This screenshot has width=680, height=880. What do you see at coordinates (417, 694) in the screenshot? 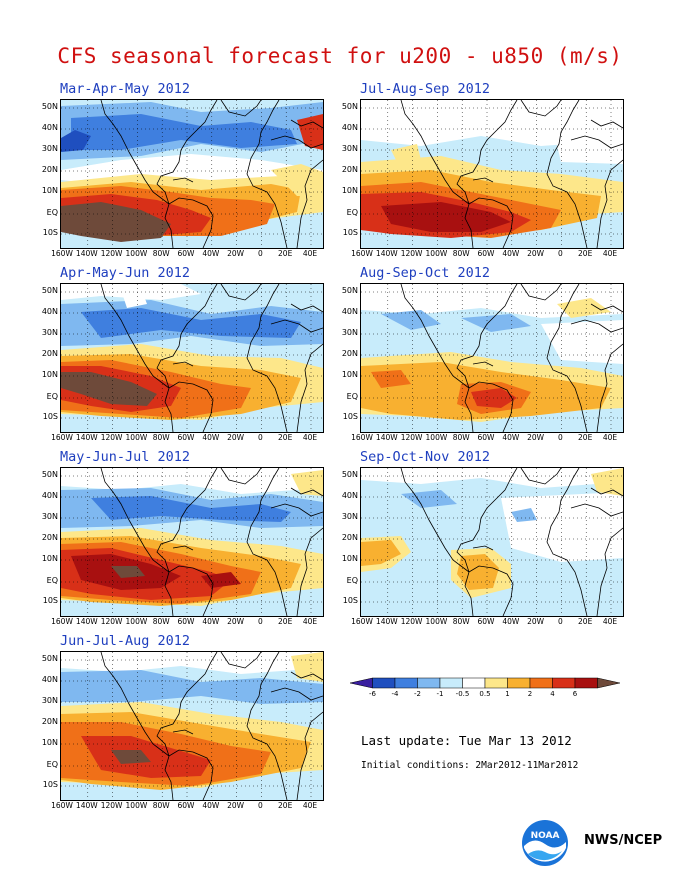
I see `color-scale-label: -2` at bounding box center [417, 694].